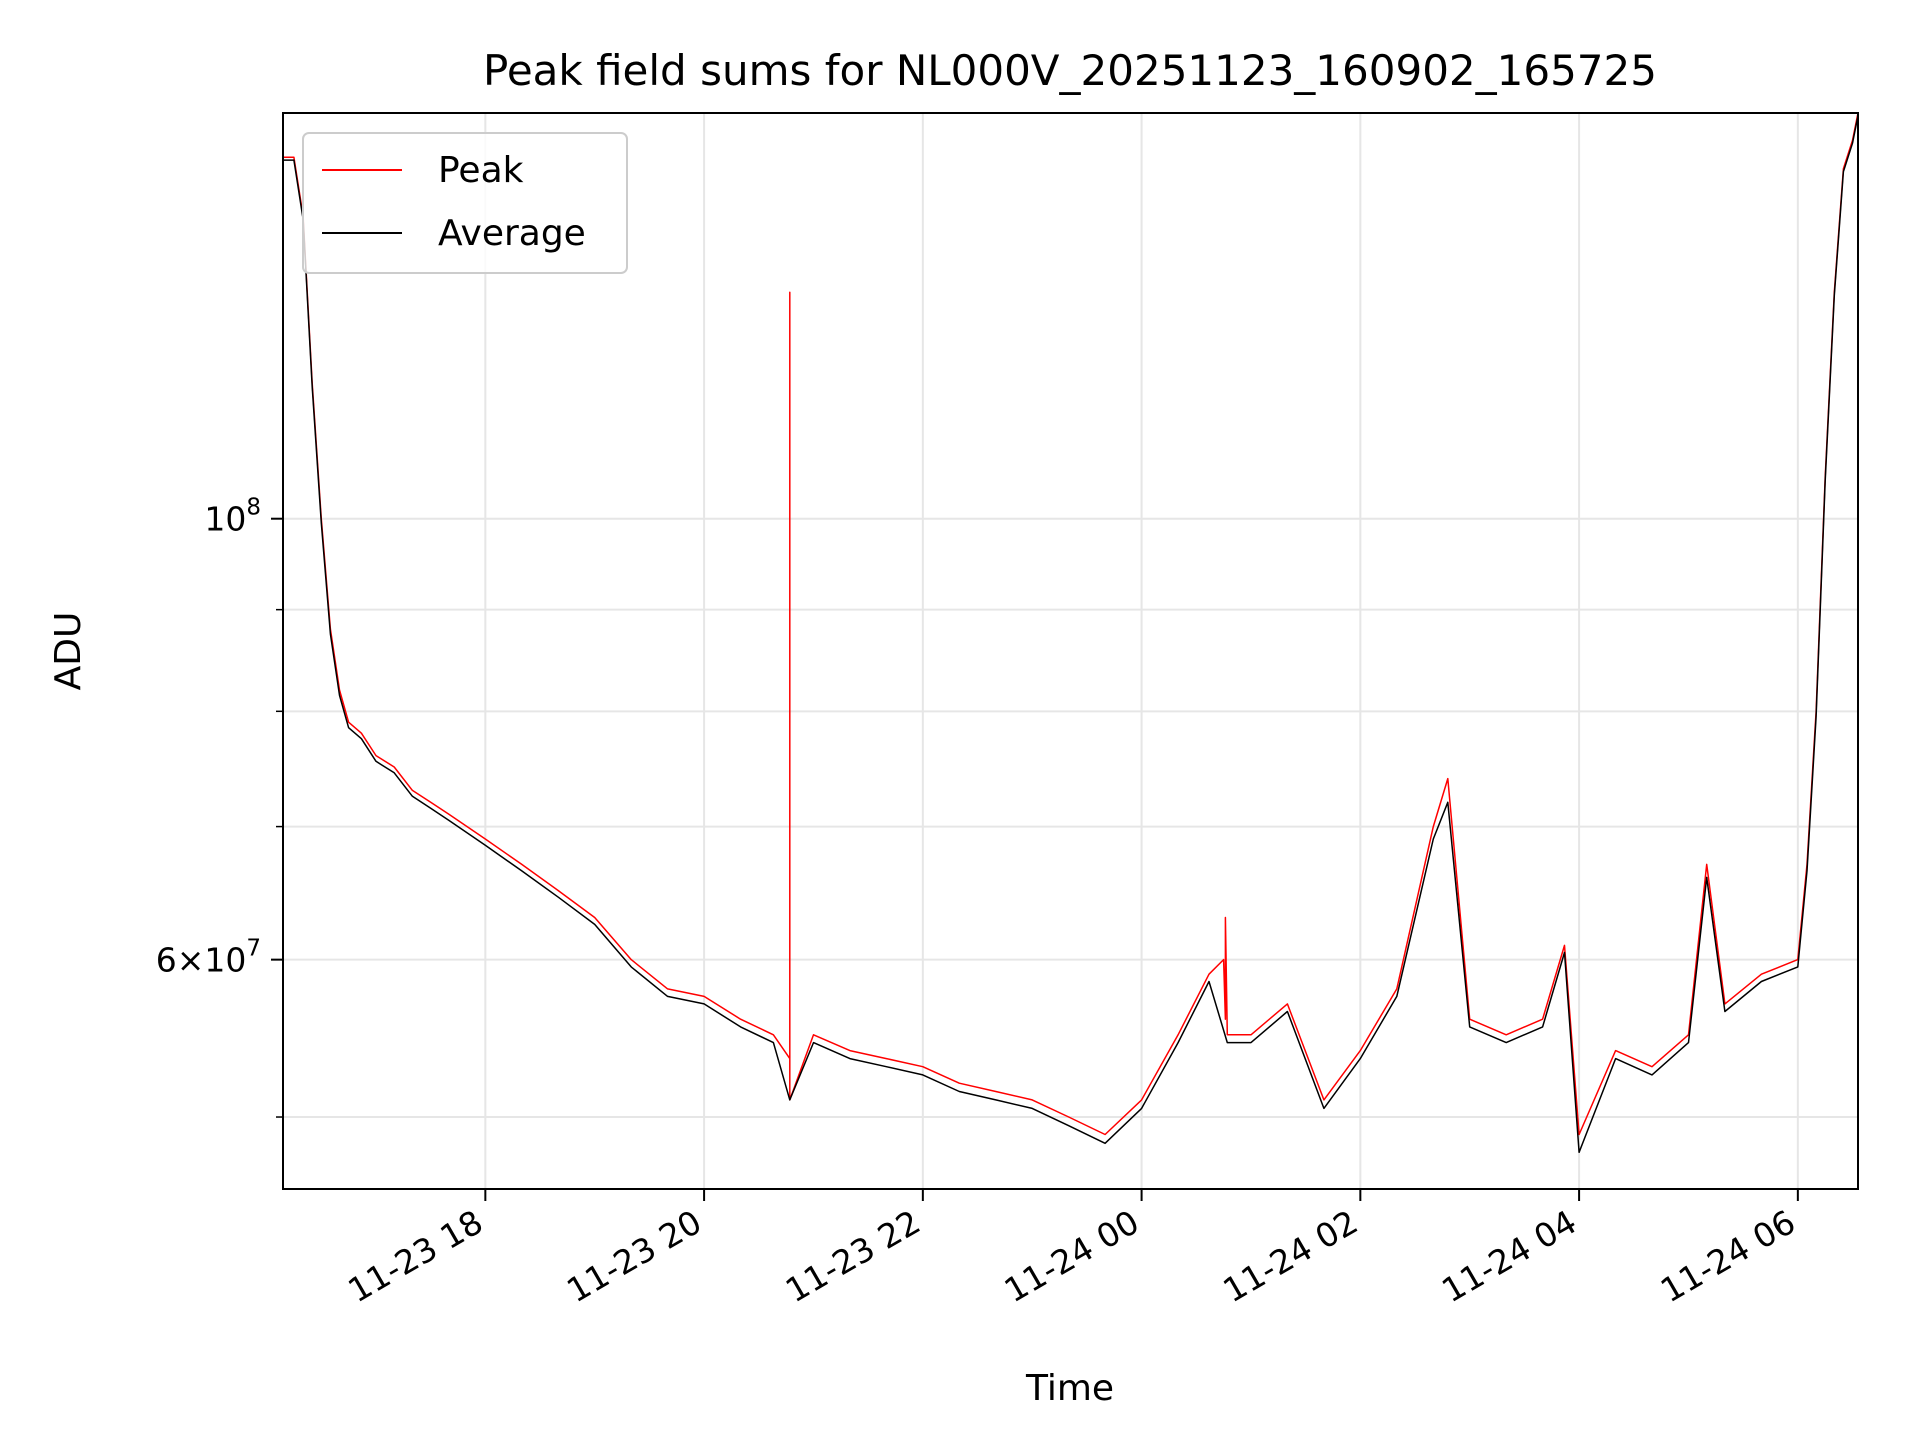 The width and height of the screenshot is (1920, 1440). I want to click on legend-box, so click(465, 203).